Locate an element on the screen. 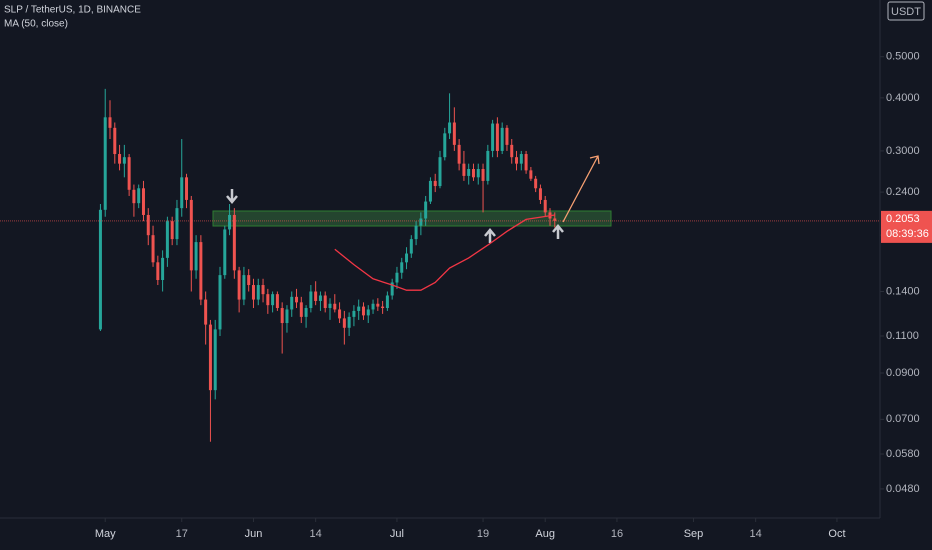 The width and height of the screenshot is (932, 550). x-tick-label: Jun is located at coordinates (254, 534).